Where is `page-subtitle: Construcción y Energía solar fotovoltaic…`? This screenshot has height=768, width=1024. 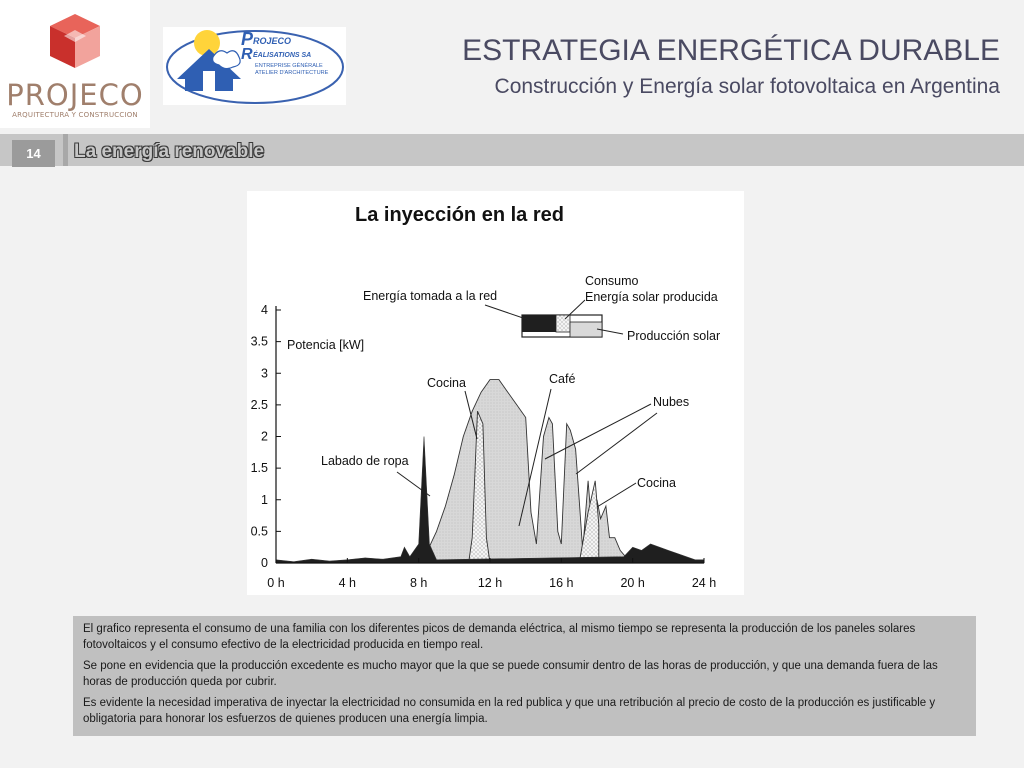 page-subtitle: Construcción y Energía solar fotovoltaic… is located at coordinates (747, 86).